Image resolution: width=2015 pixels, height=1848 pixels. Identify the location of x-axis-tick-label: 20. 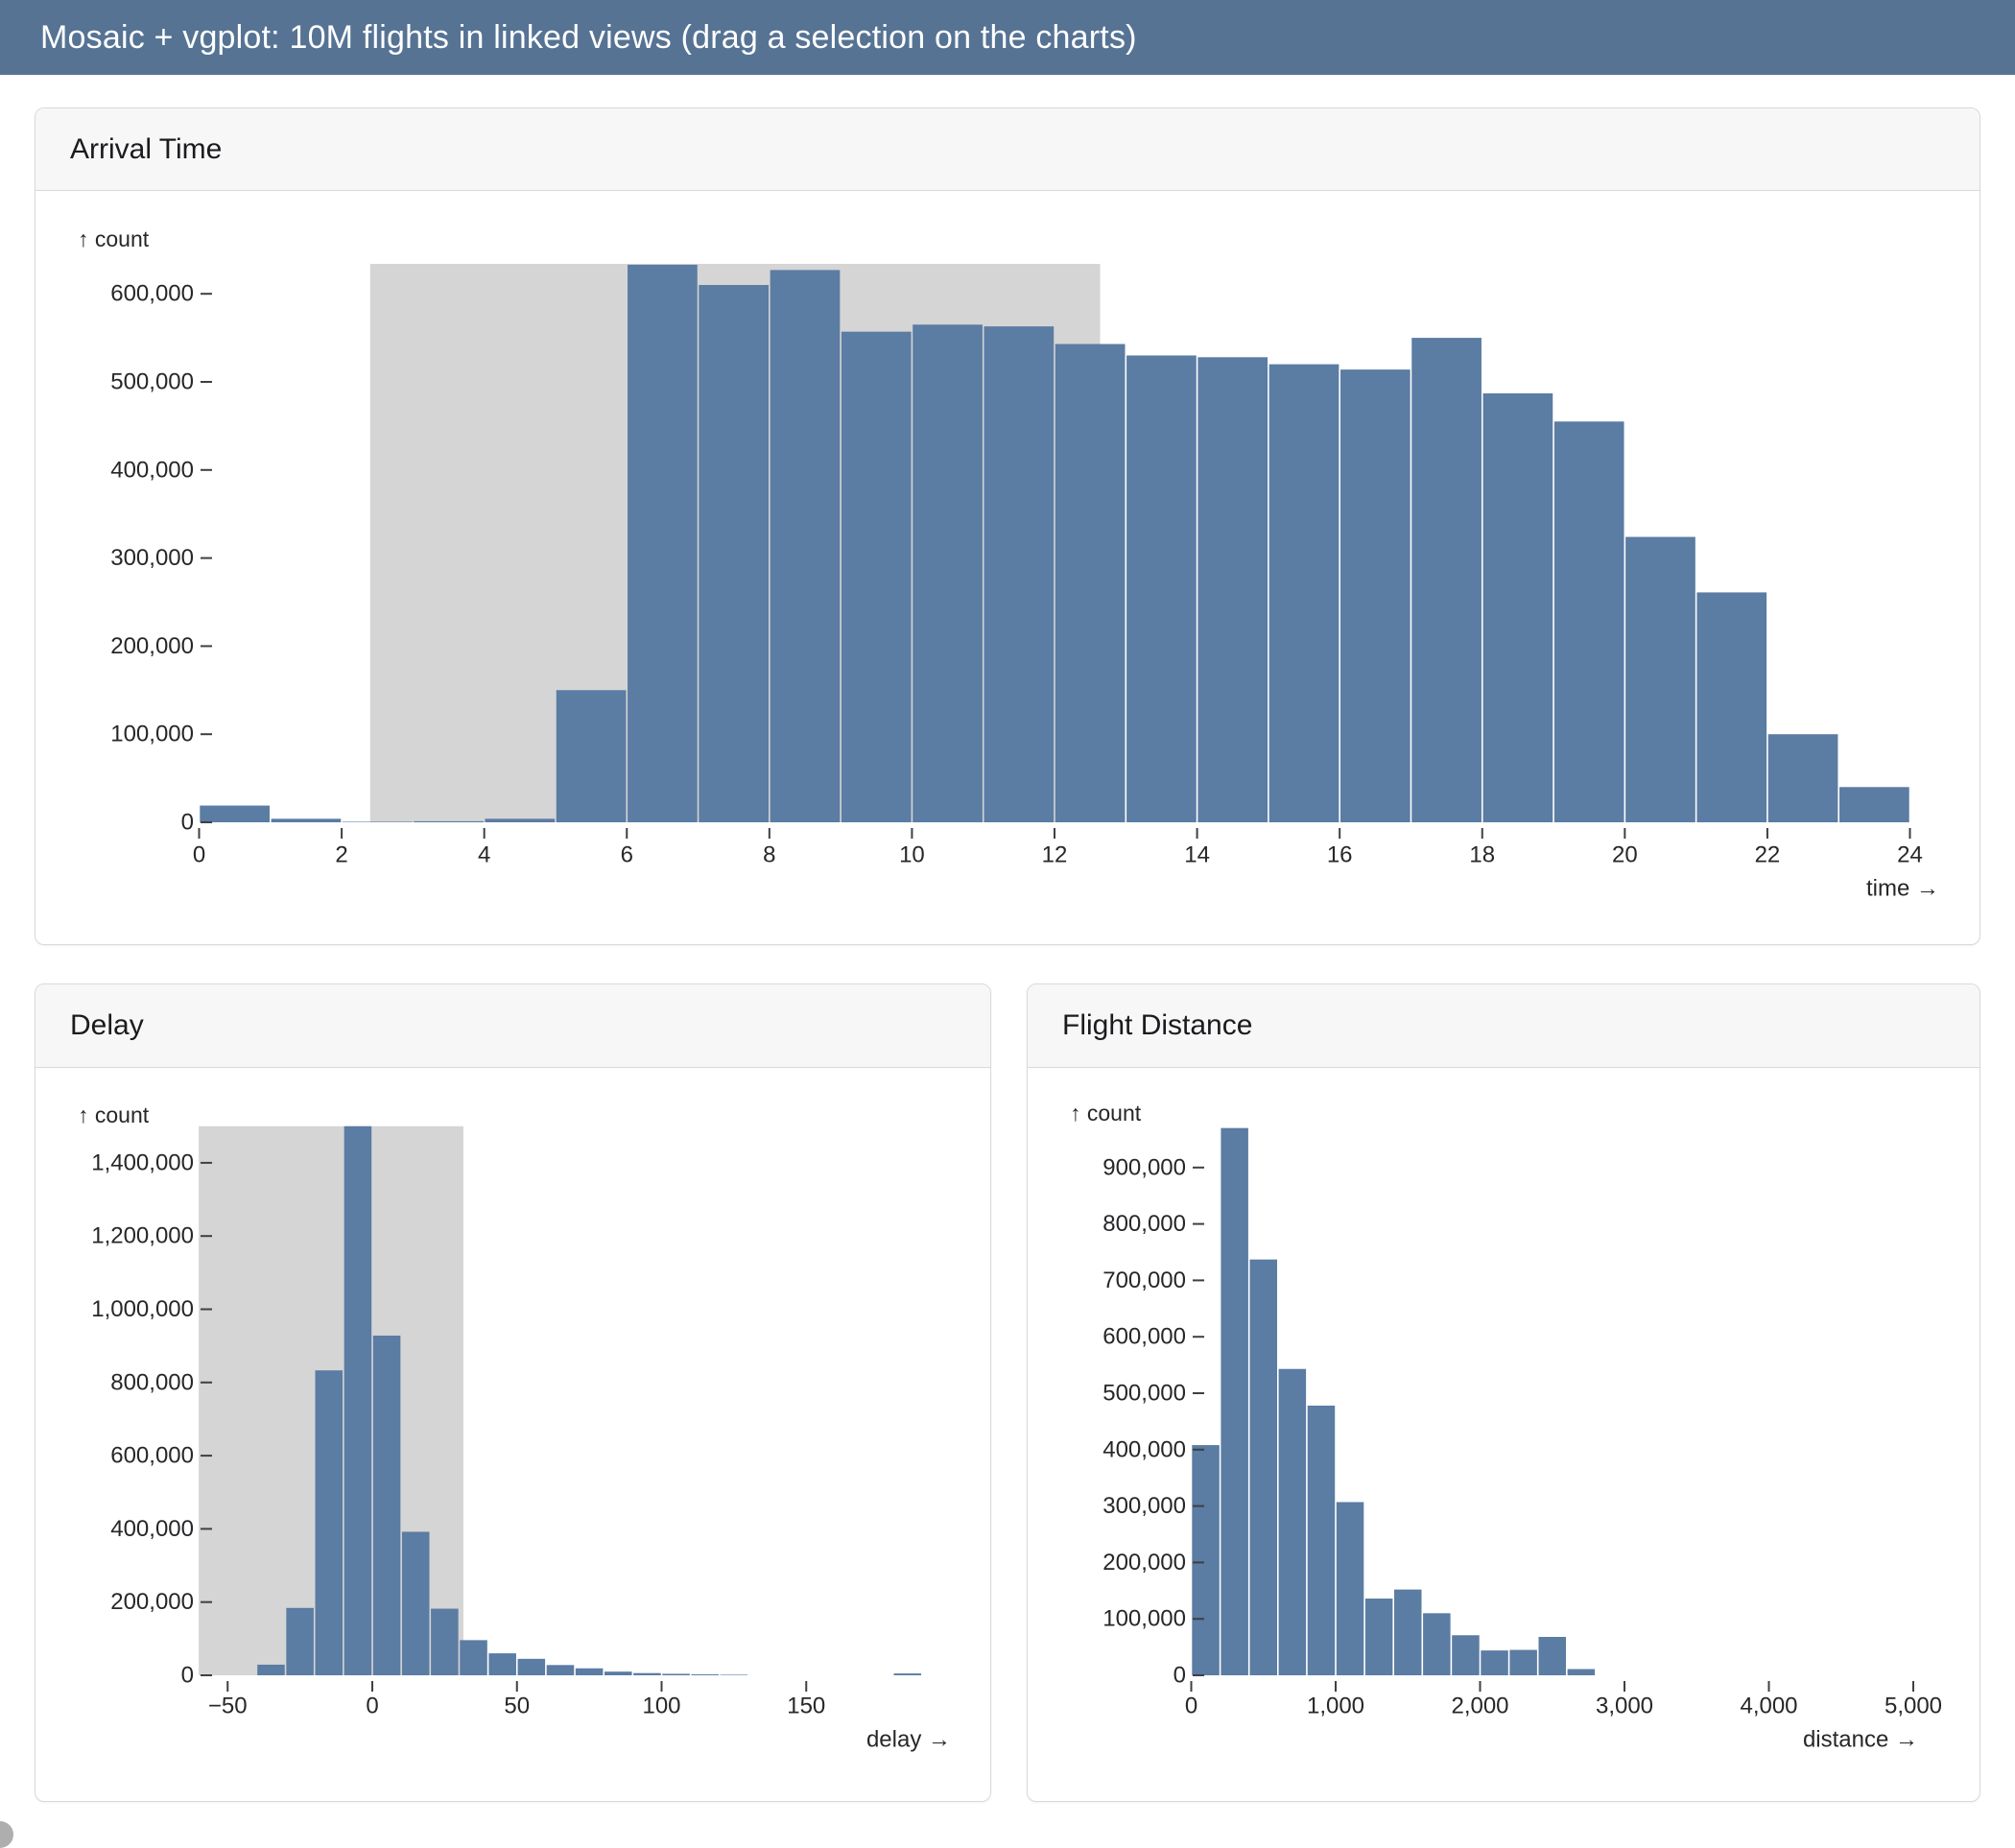
(1625, 855).